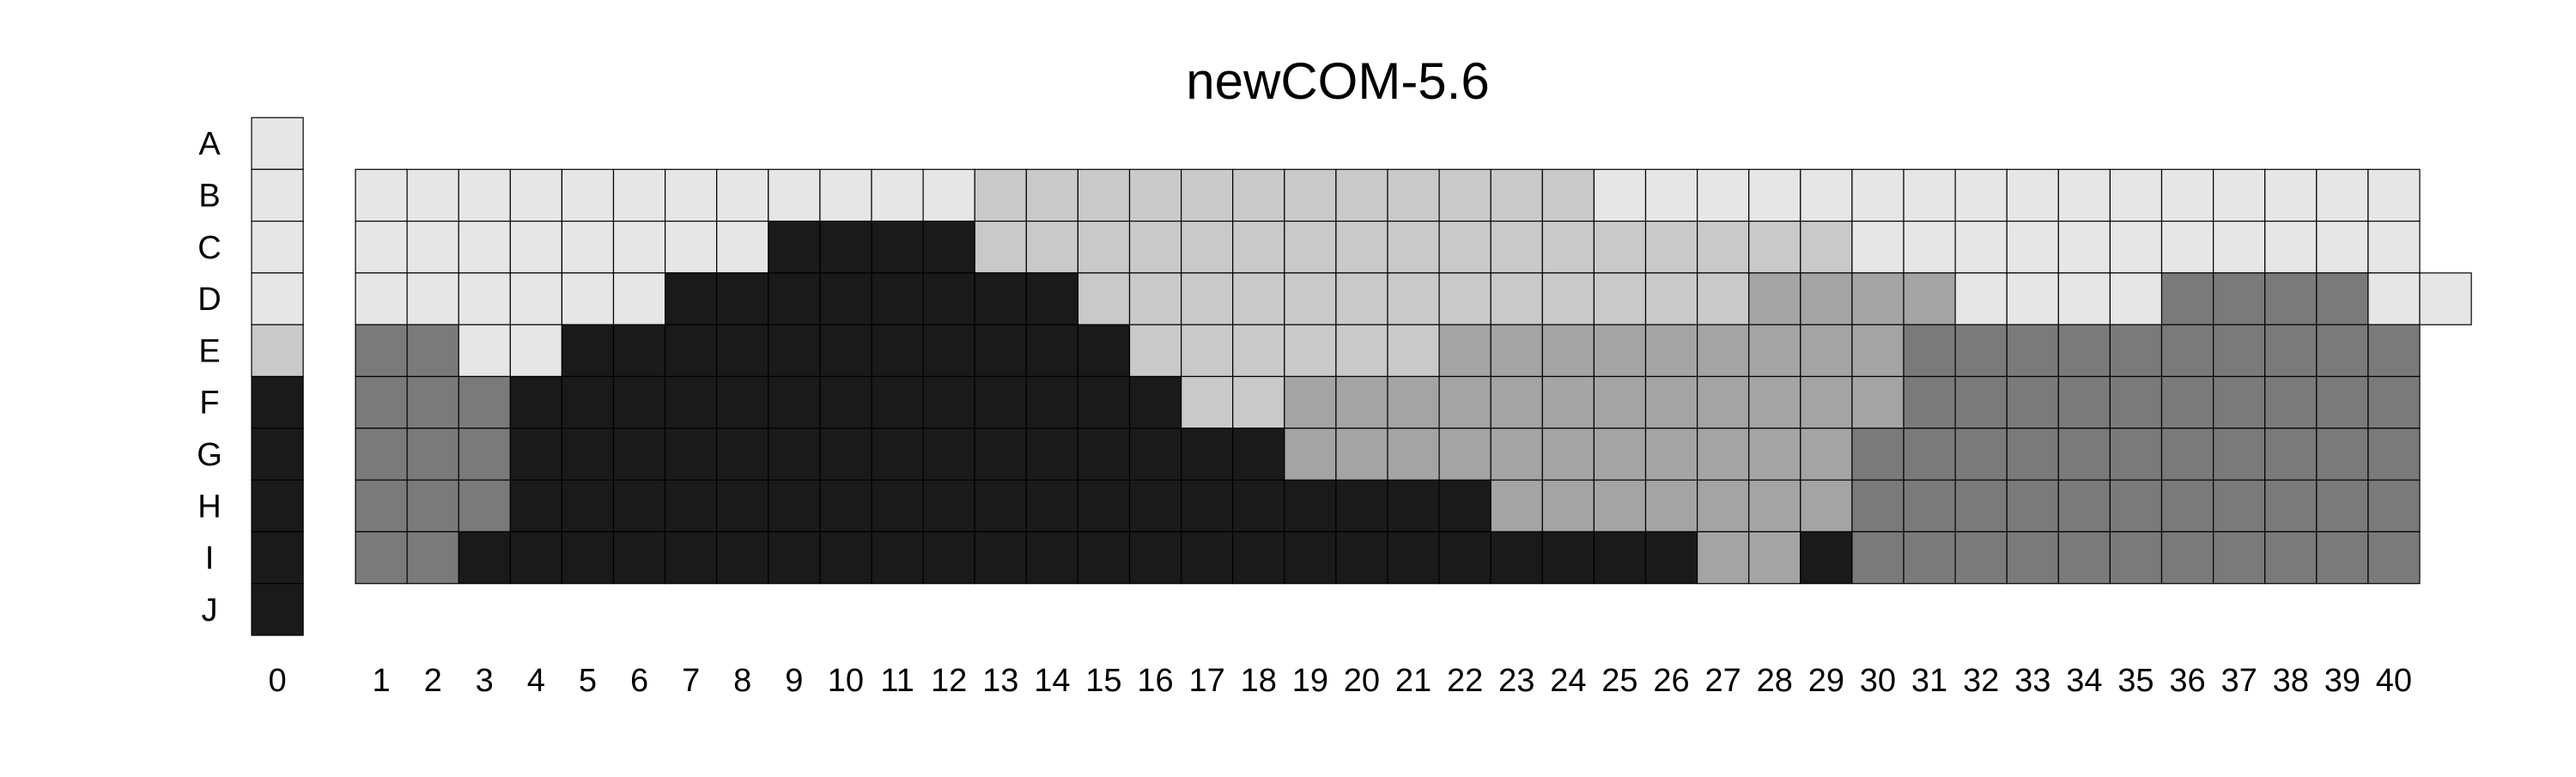 The image size is (2576, 777). What do you see at coordinates (1338, 81) in the screenshot?
I see `chart-title: newCOM-5.6` at bounding box center [1338, 81].